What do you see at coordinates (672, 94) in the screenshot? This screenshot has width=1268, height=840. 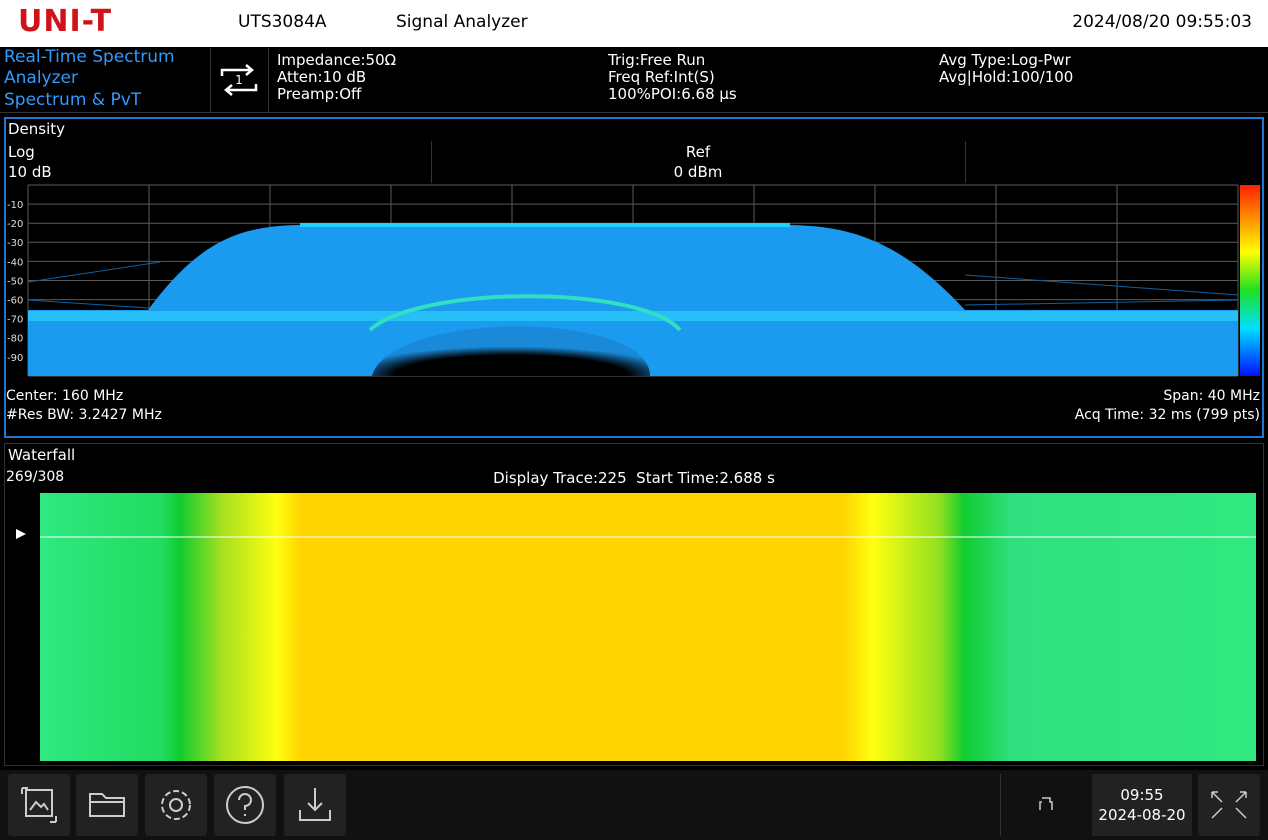 I see `setting: 100%POI:6.68 µs` at bounding box center [672, 94].